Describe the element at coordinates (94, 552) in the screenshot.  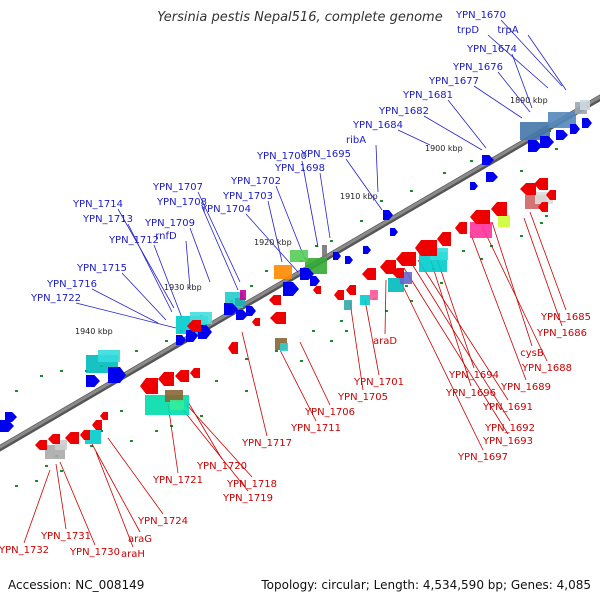
I see `reverse-gene-label: YPN_1730` at that location.